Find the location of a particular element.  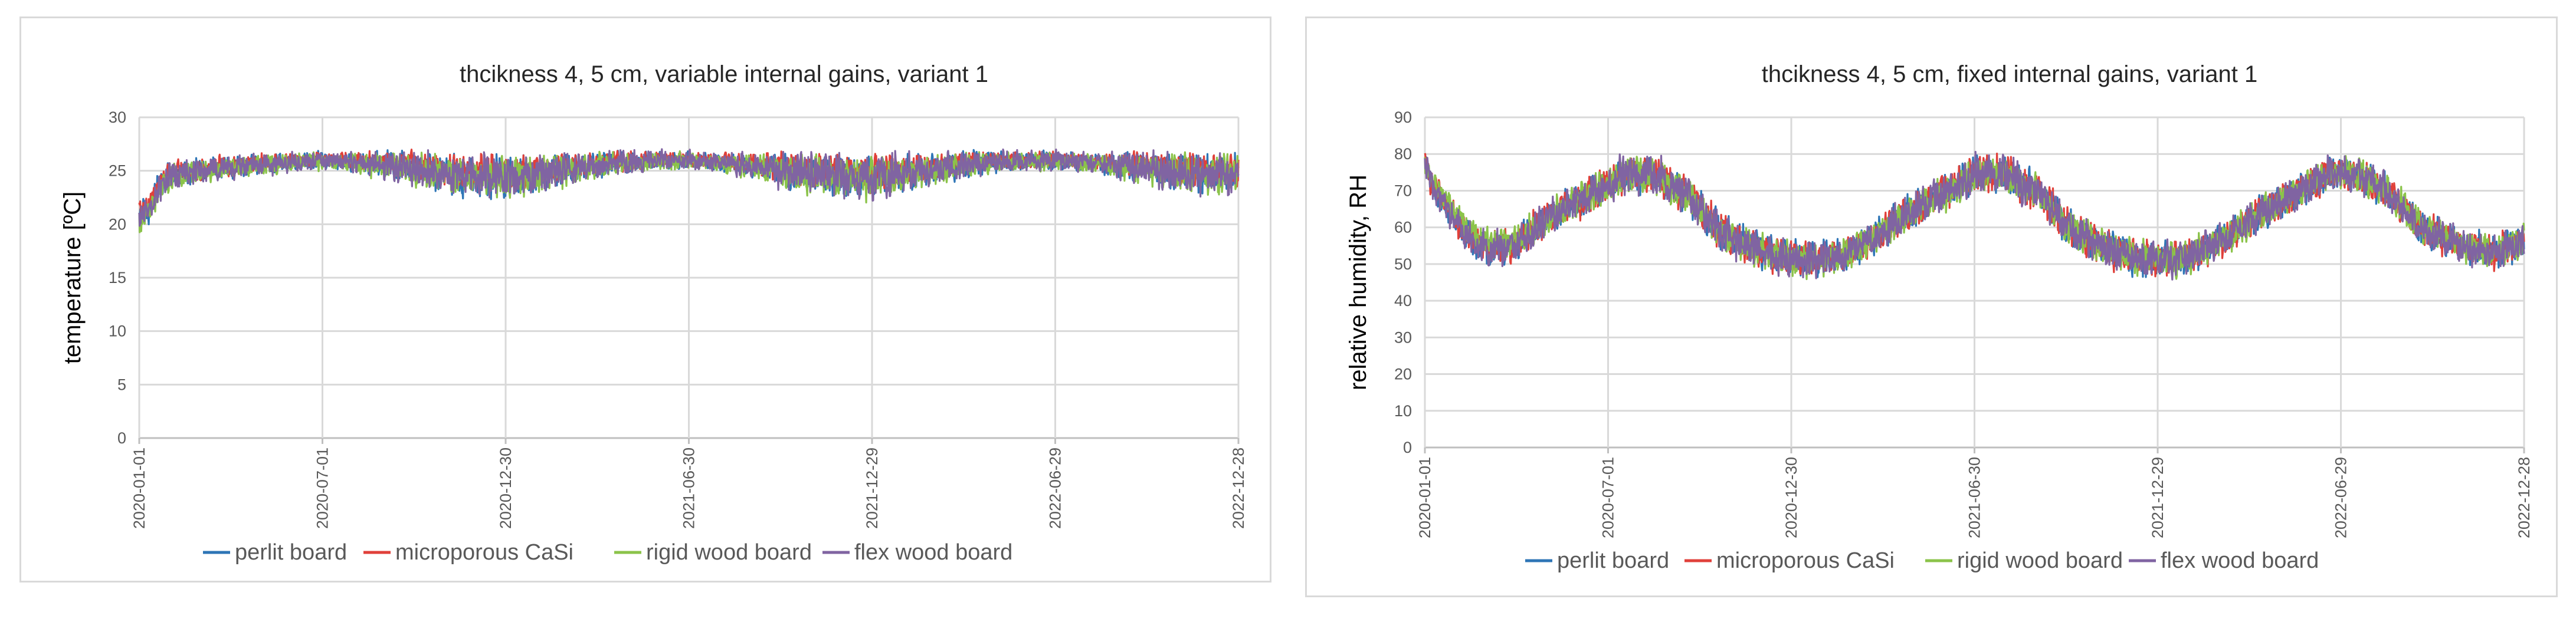

y-axis-label: temperature [ºC] is located at coordinates (73, 278).